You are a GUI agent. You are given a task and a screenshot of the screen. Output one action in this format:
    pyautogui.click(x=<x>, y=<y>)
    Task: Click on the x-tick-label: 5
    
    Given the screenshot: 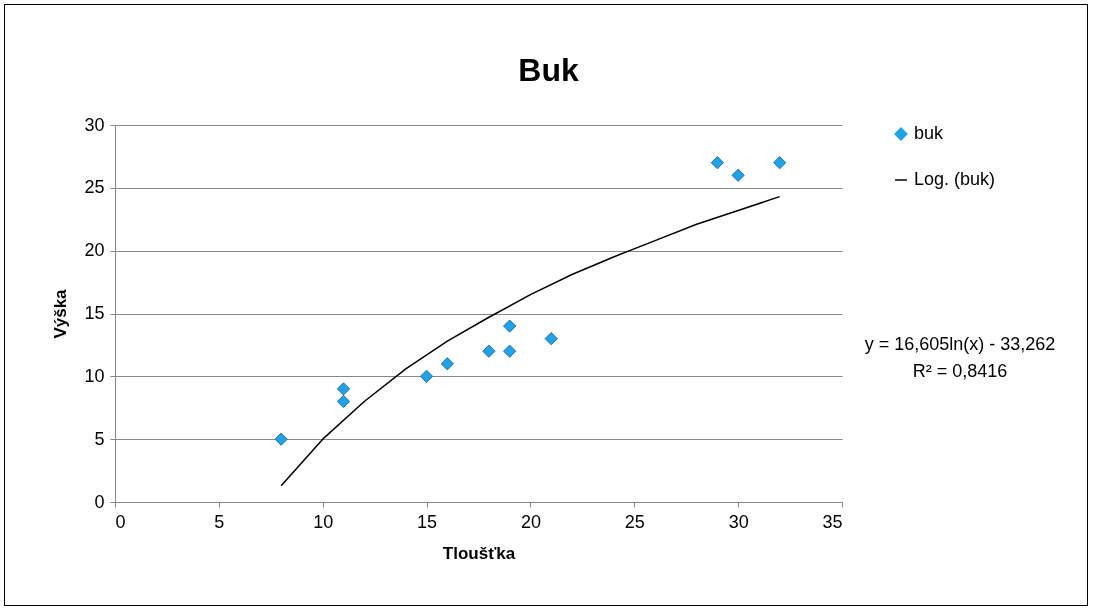 What is the action you would take?
    pyautogui.click(x=219, y=521)
    